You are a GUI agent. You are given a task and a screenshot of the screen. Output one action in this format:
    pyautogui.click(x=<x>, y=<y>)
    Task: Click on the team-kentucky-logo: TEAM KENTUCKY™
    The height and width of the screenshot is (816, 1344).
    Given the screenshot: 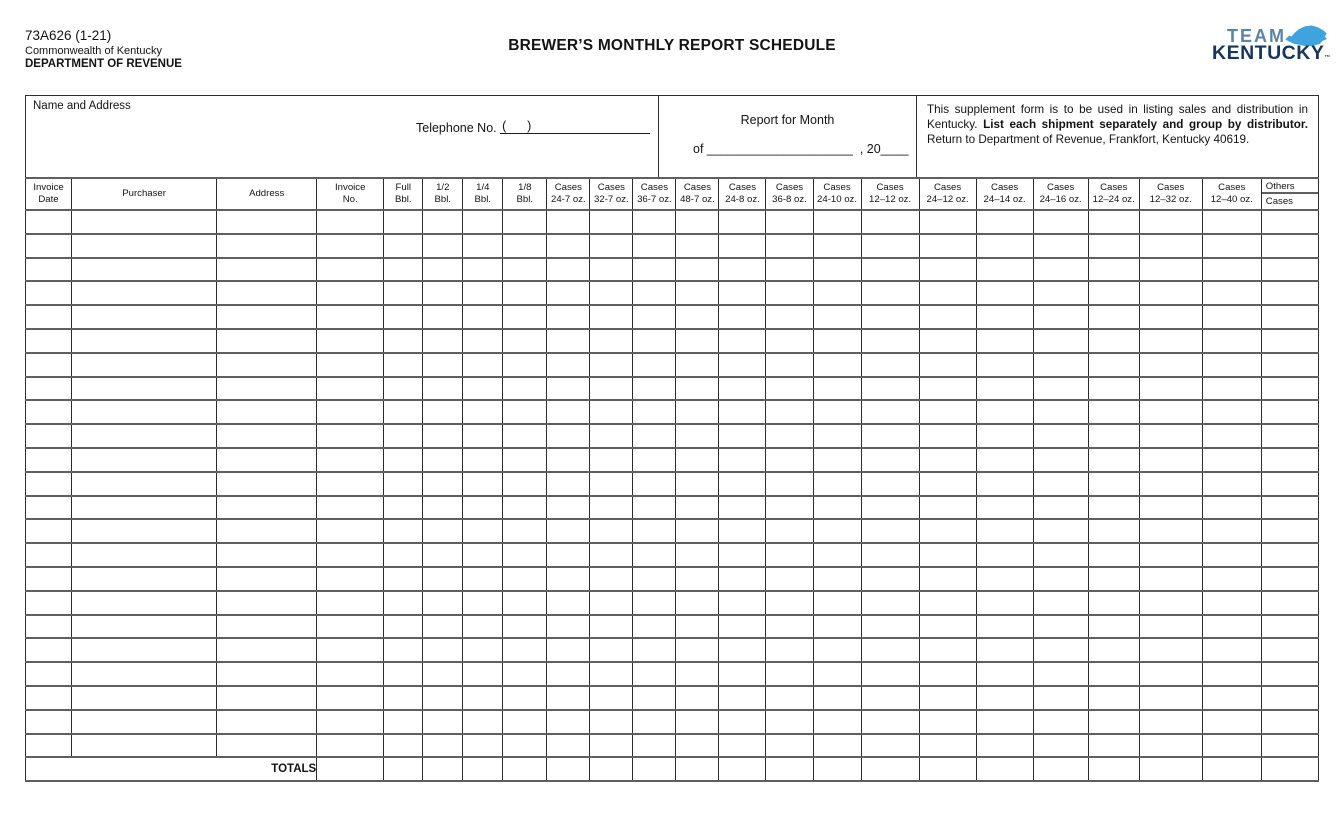 What is the action you would take?
    pyautogui.click(x=1274, y=50)
    